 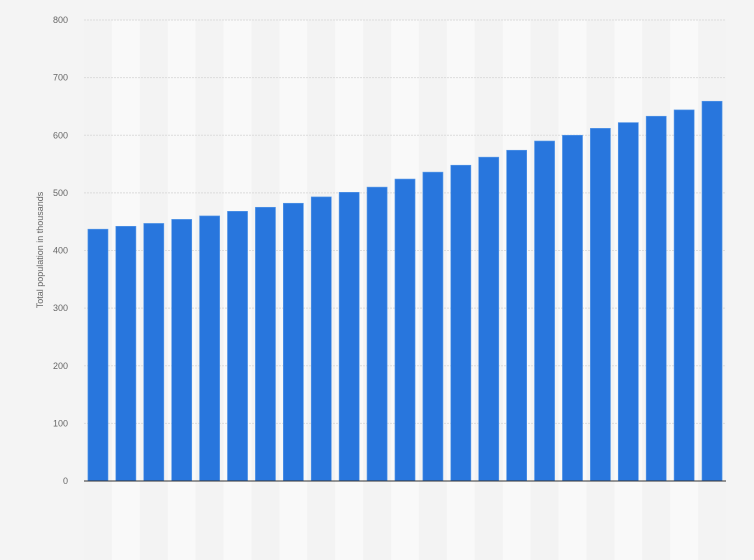 What do you see at coordinates (60, 308) in the screenshot?
I see `y-tick-label: 300` at bounding box center [60, 308].